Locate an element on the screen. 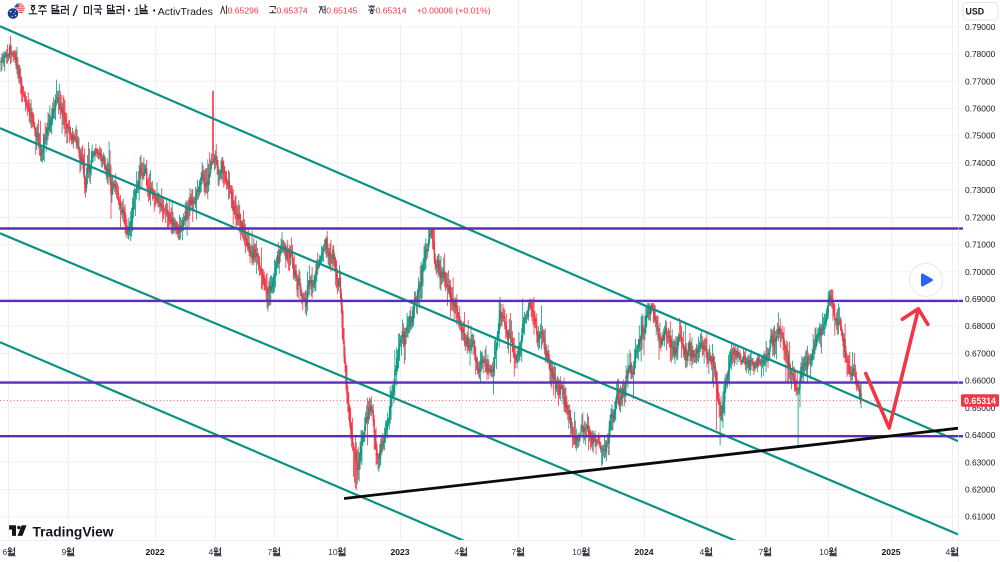 This screenshot has width=1000, height=562. svg-text: 2022 is located at coordinates (154, 552).